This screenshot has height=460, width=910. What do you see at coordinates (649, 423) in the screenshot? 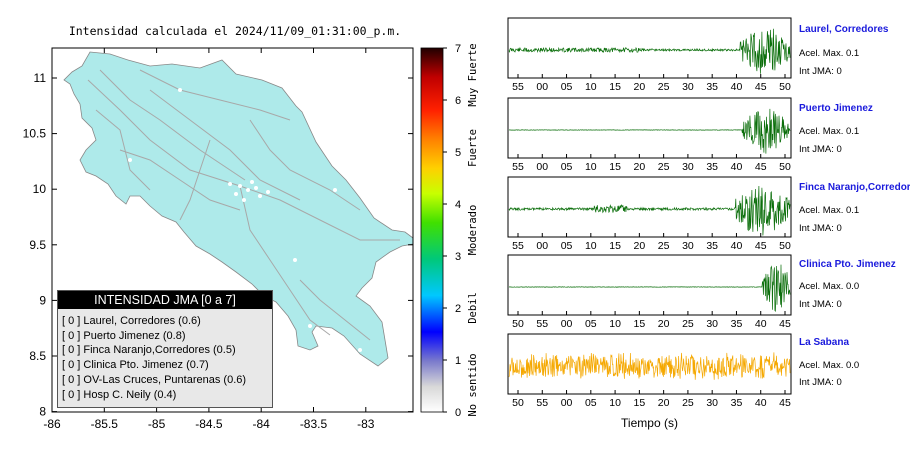
I see `time-axis-label: Tiempo (s)` at bounding box center [649, 423].